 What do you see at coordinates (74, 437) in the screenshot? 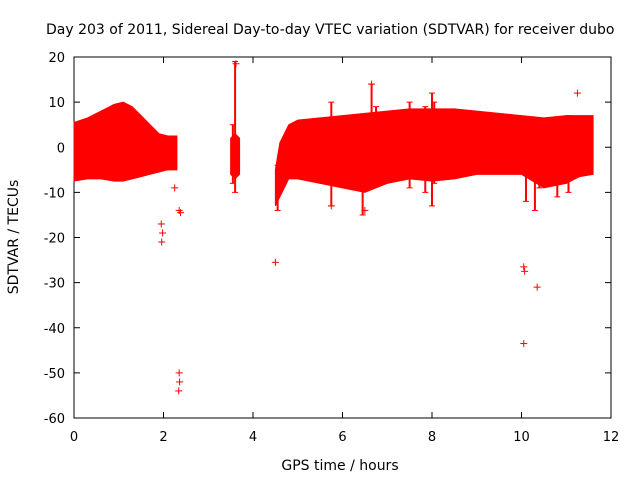
I see `x-tick-label: 0` at bounding box center [74, 437].